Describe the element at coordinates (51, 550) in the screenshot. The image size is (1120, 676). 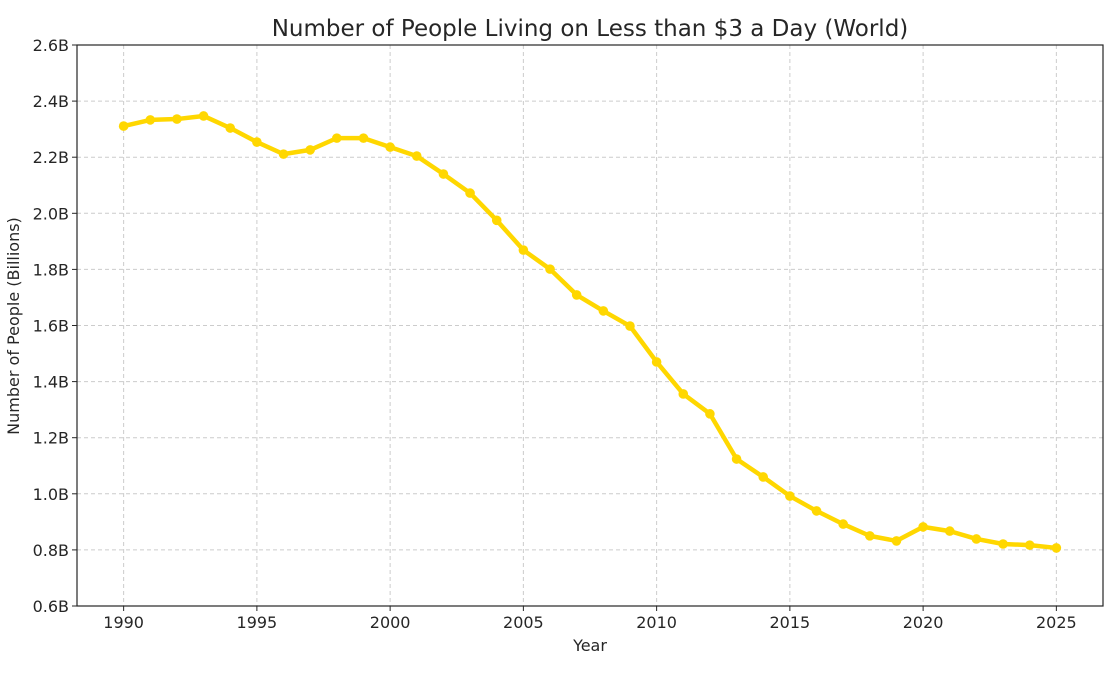
I see `y-tick-label: 0.8B` at that location.